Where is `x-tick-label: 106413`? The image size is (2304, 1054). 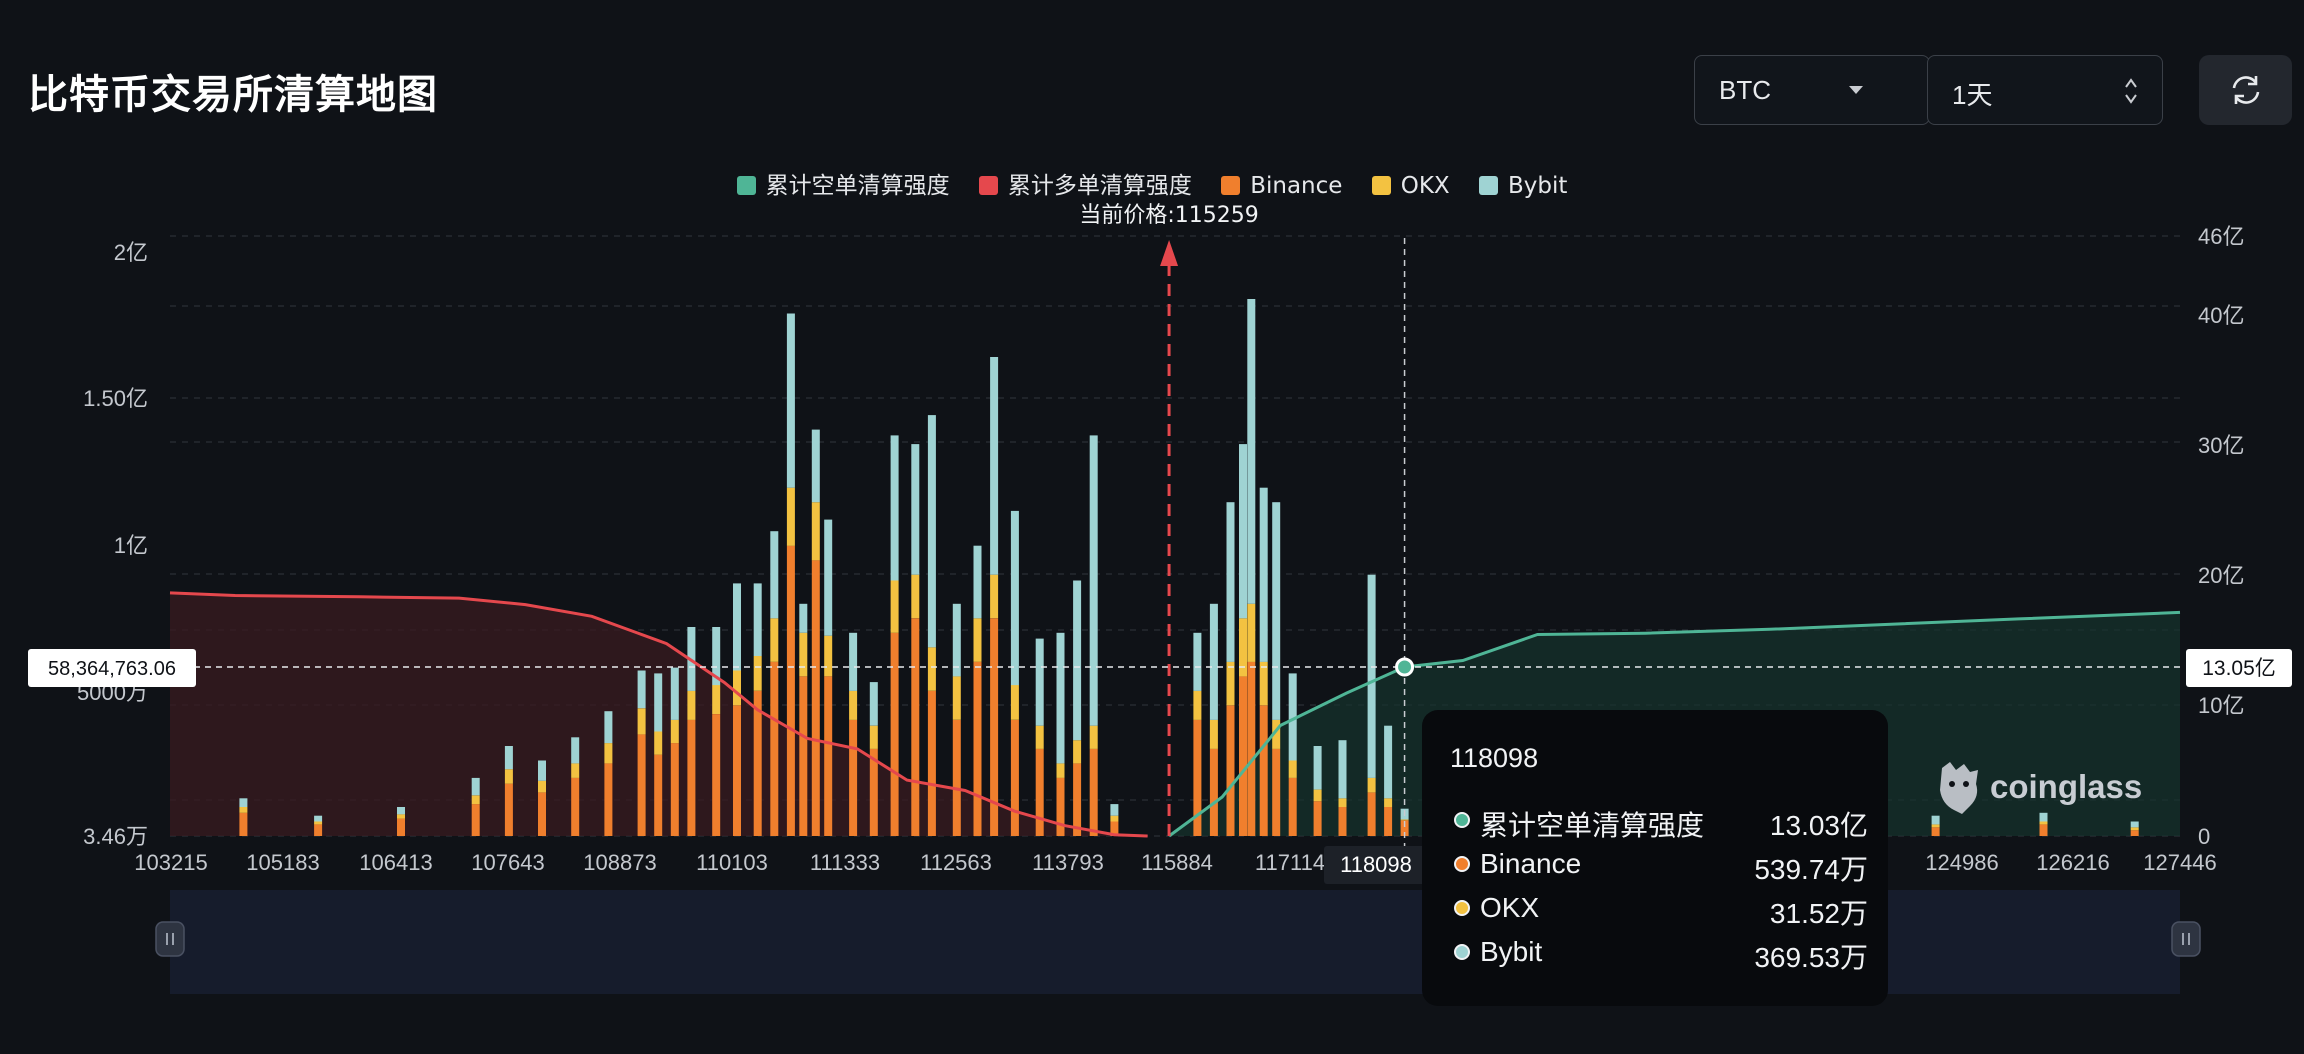
x-tick-label: 106413 is located at coordinates (395, 862).